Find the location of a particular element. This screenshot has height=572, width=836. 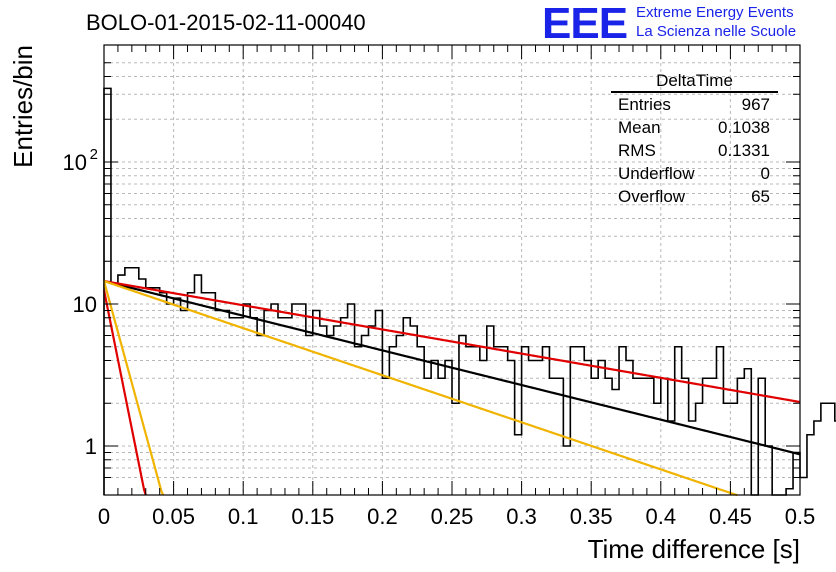

x-tick-label: 0.2 is located at coordinates (382, 516).